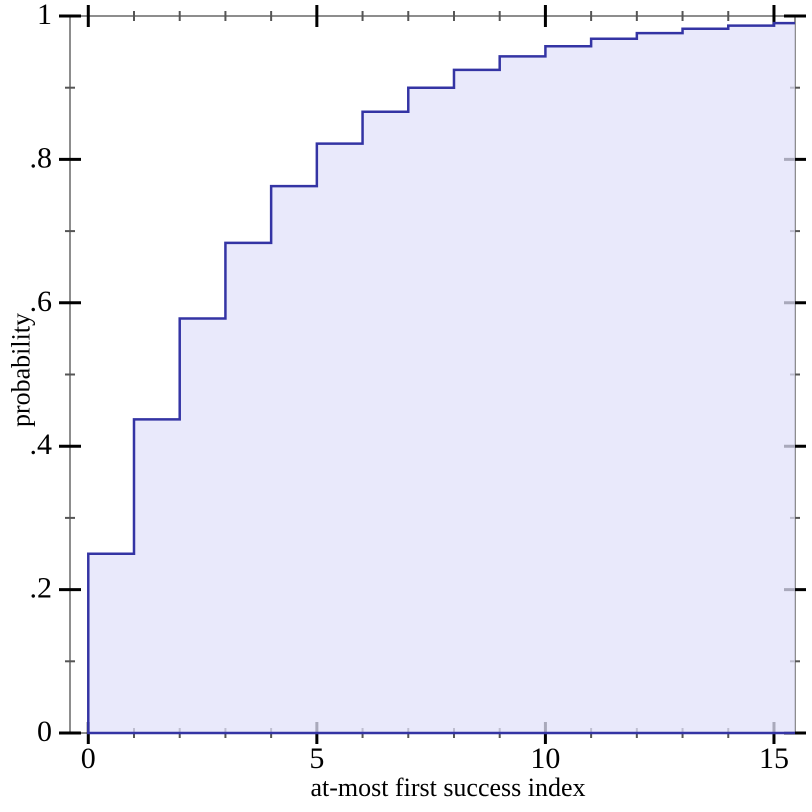  Describe the element at coordinates (448, 787) in the screenshot. I see `x-axis-title: at-most first success index` at that location.